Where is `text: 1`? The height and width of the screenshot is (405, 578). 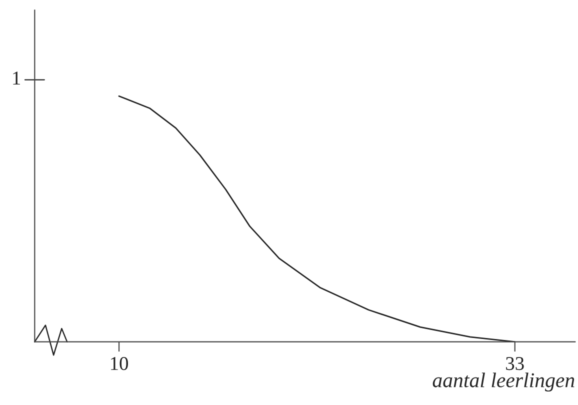 text: 1 is located at coordinates (16, 78).